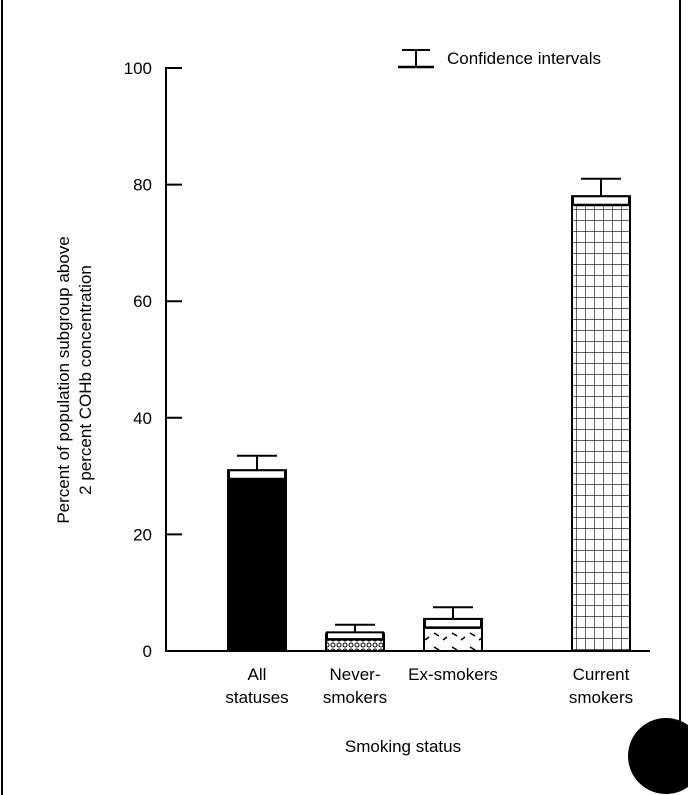 This screenshot has height=795, width=688. Describe the element at coordinates (453, 674) in the screenshot. I see `x-tick-label: Ex-smokers` at that location.